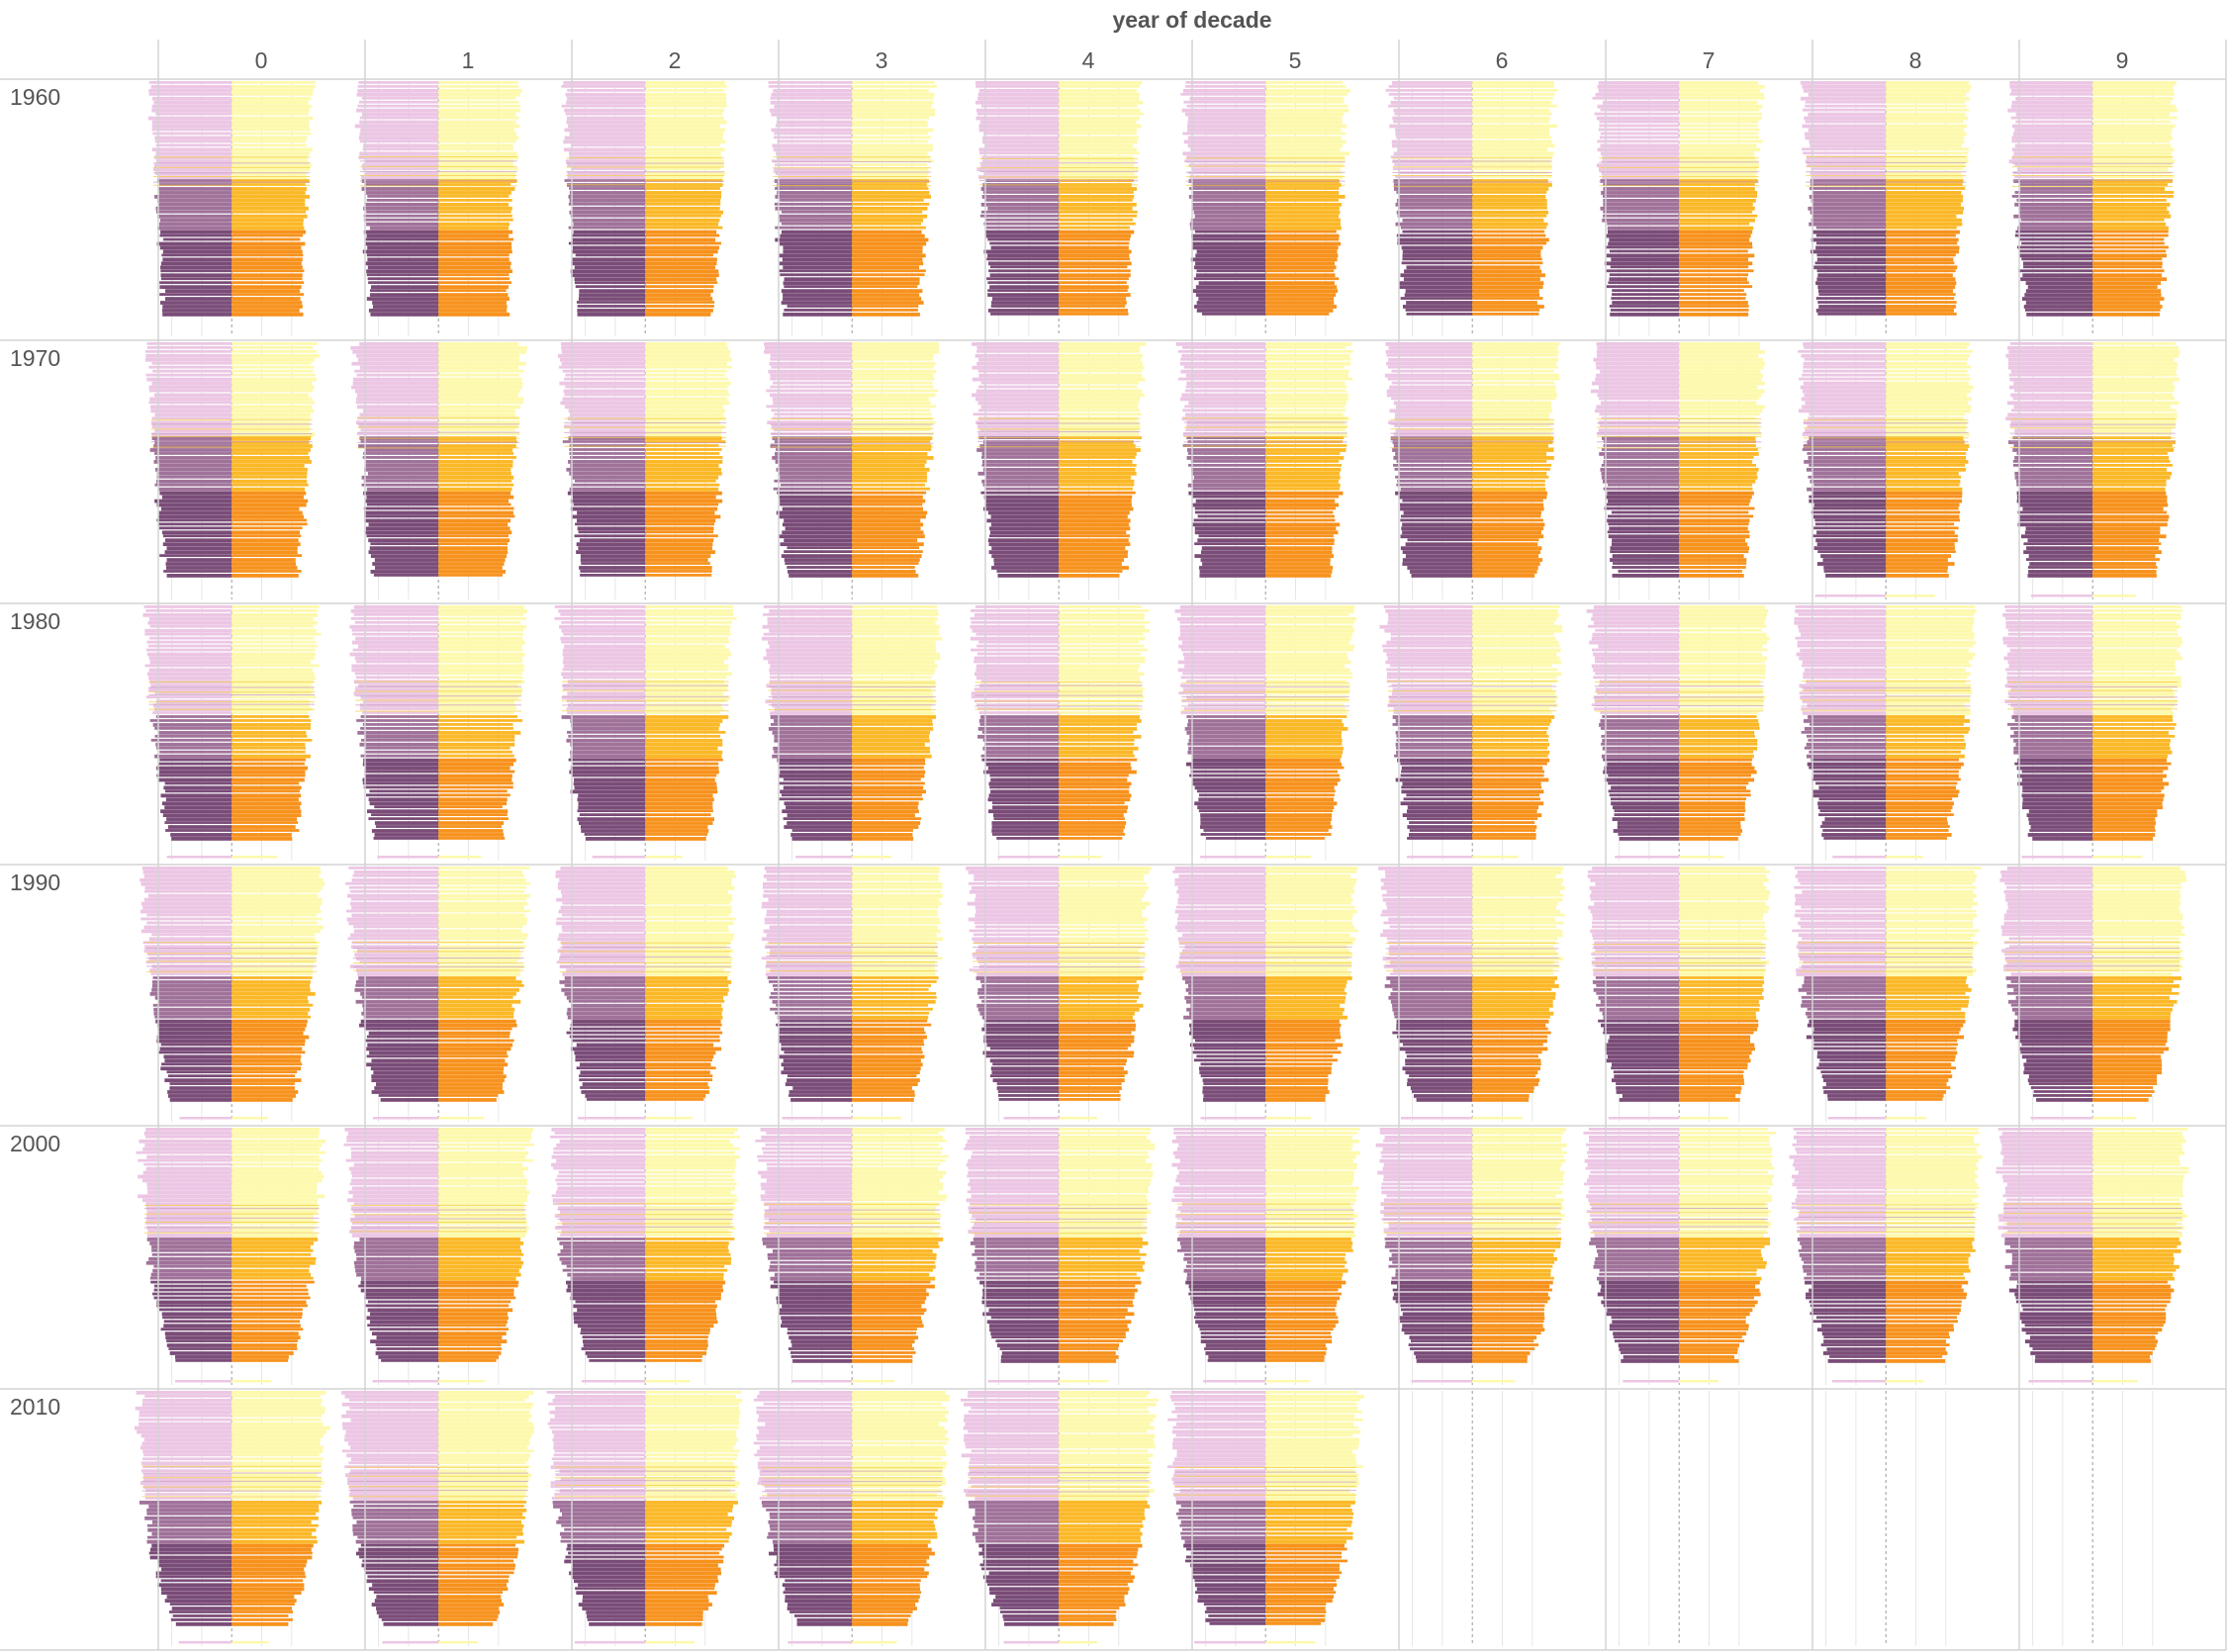  Describe the element at coordinates (2114, 596) in the screenshot. I see `outlier-bar-male` at that location.